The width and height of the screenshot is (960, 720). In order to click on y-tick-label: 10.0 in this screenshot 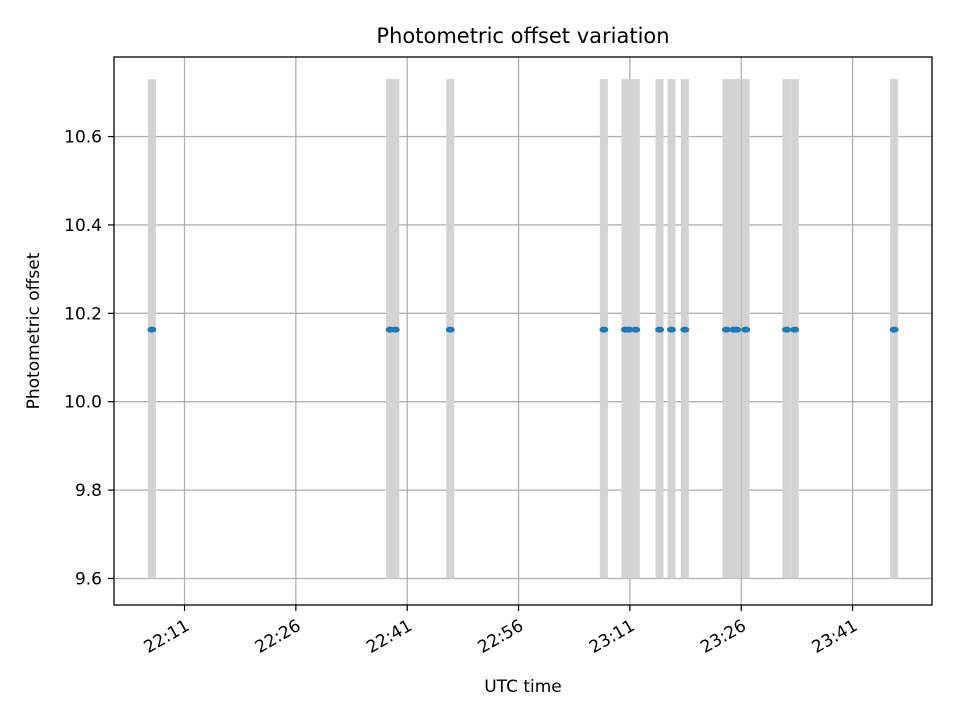, I will do `click(83, 403)`.